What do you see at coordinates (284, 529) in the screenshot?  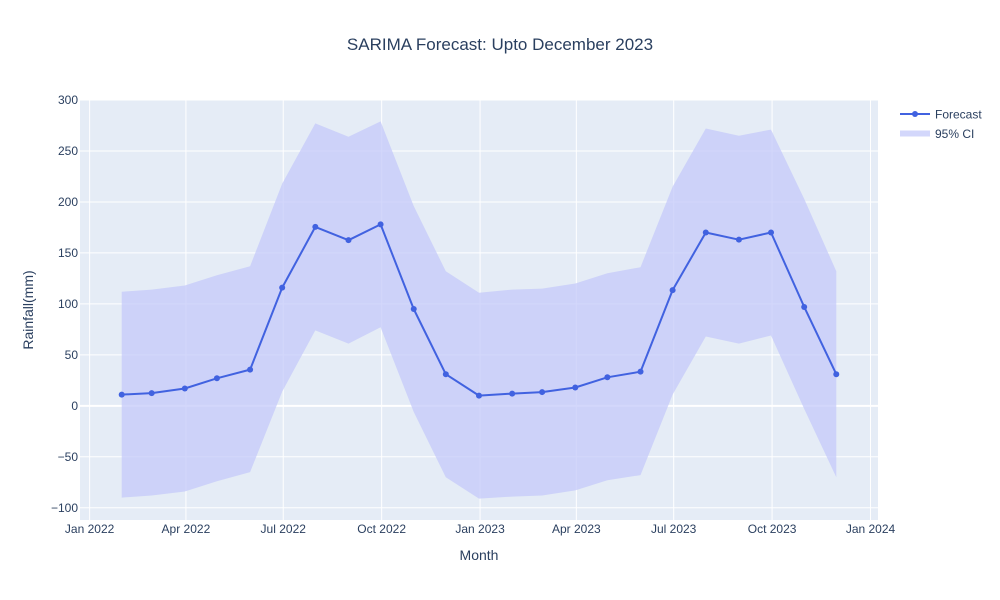 I see `x-tick-label: Jul 2022` at bounding box center [284, 529].